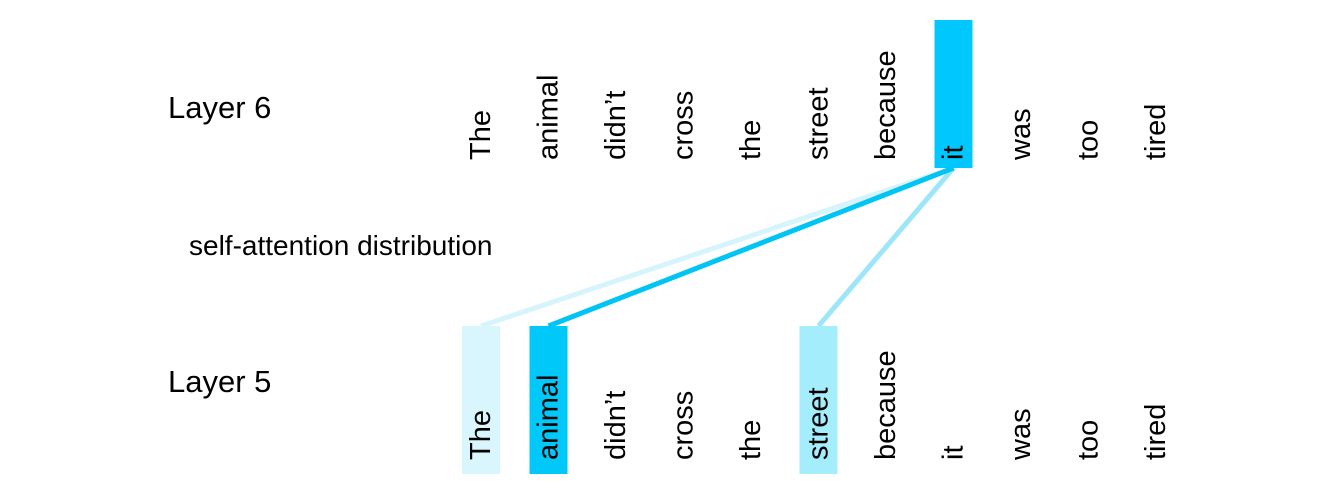 This screenshot has height=491, width=1343. Describe the element at coordinates (1156, 132) in the screenshot. I see `layer-6-token-tired: tired` at that location.